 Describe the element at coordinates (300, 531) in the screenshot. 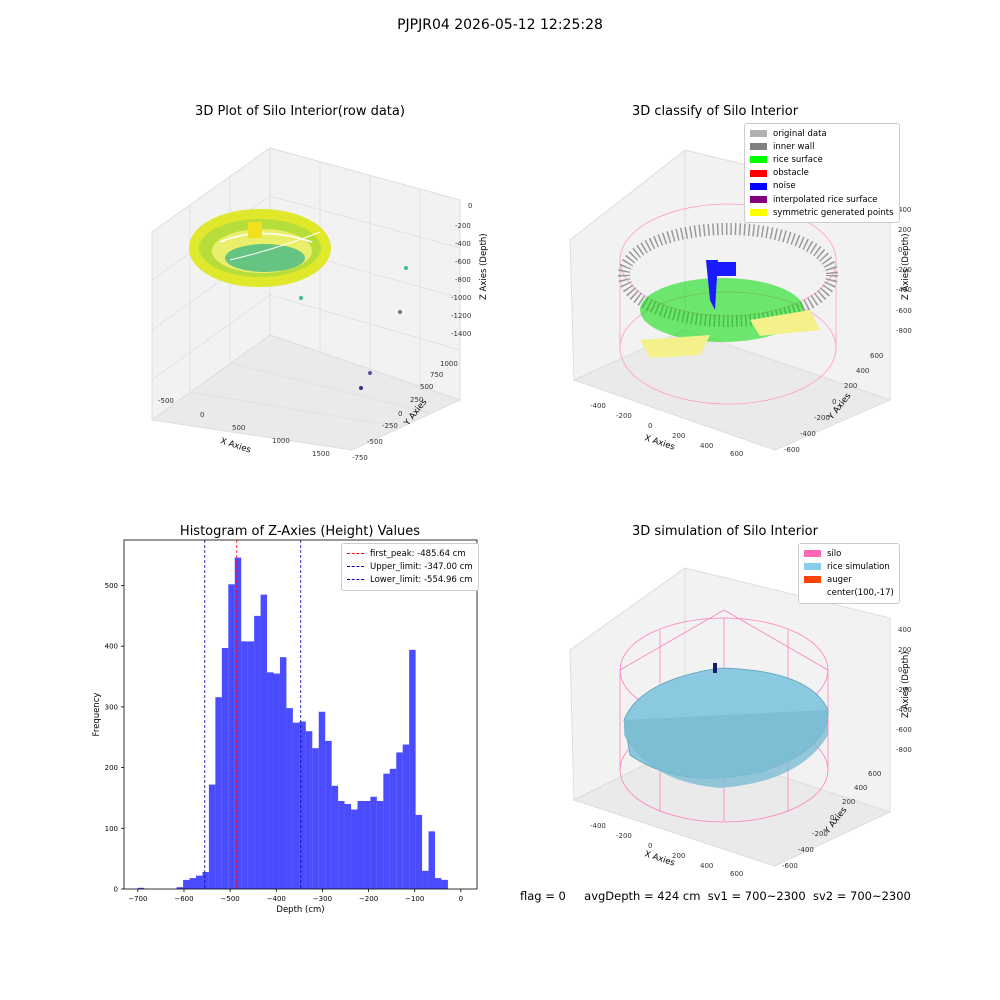

I see `histogram-title: Histogram of Z-Axies (Height) Values` at that location.